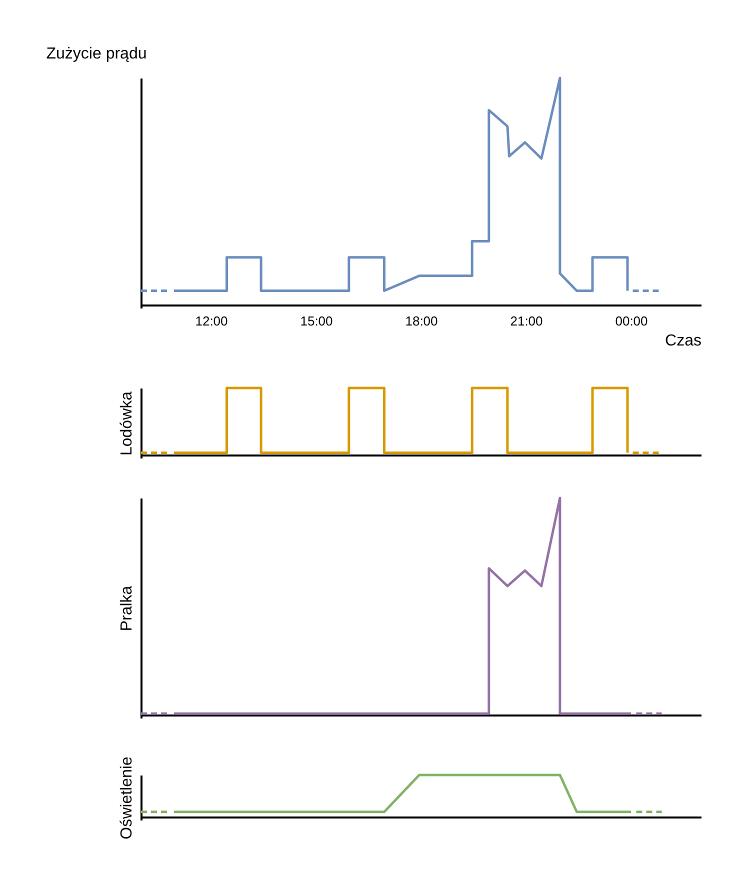 The width and height of the screenshot is (734, 896). Describe the element at coordinates (631, 321) in the screenshot. I see `x-tick-label: 00:00` at that location.